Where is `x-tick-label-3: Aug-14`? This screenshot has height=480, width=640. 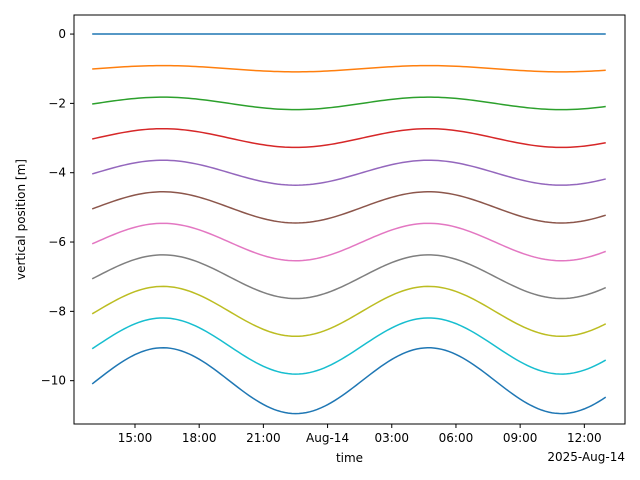 x-tick-label-3: Aug-14 is located at coordinates (327, 438).